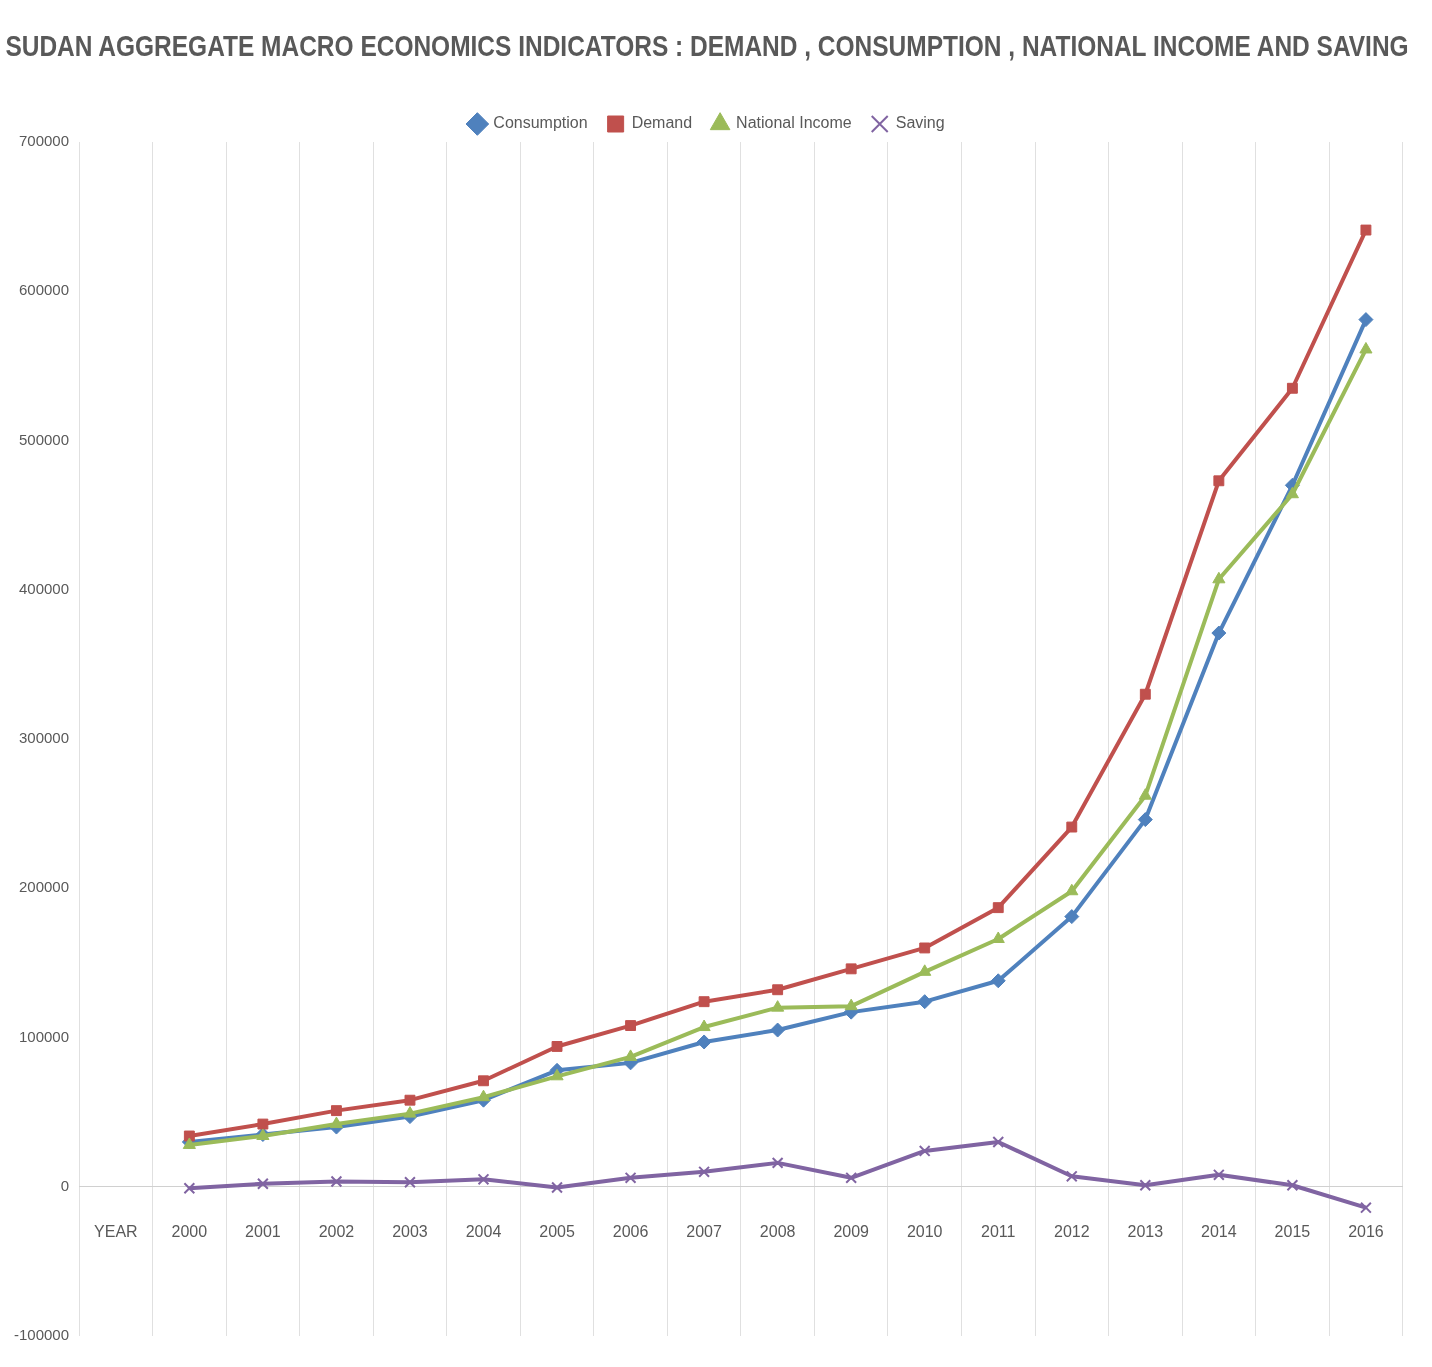 This screenshot has height=1367, width=1432. What do you see at coordinates (1366, 1231) in the screenshot?
I see `x-tick-label: 2016` at bounding box center [1366, 1231].